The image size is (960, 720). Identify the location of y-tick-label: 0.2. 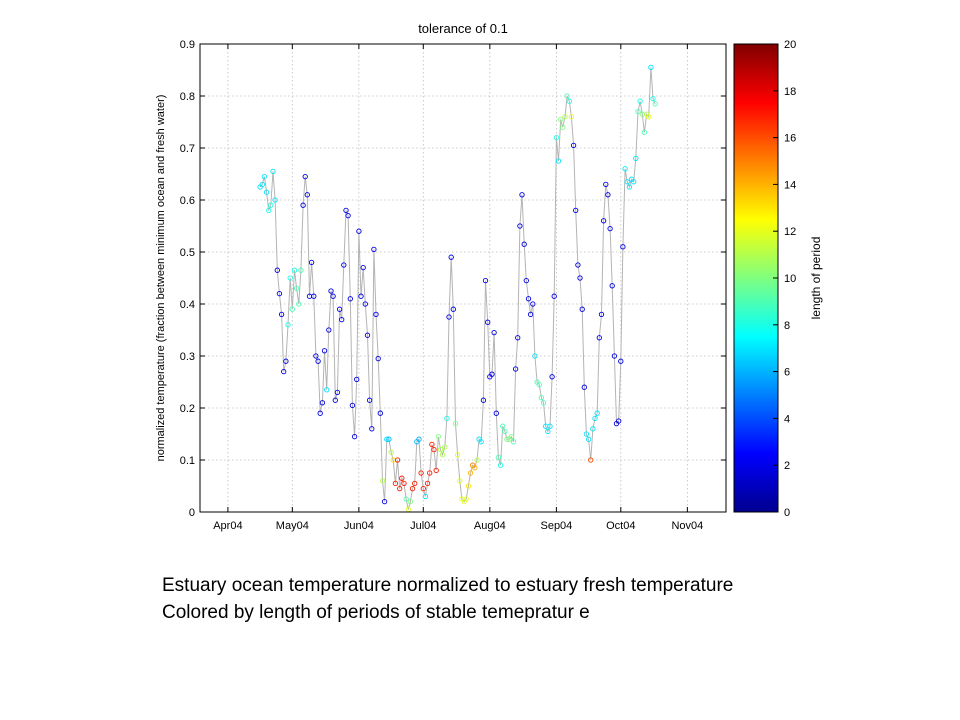
(187, 409).